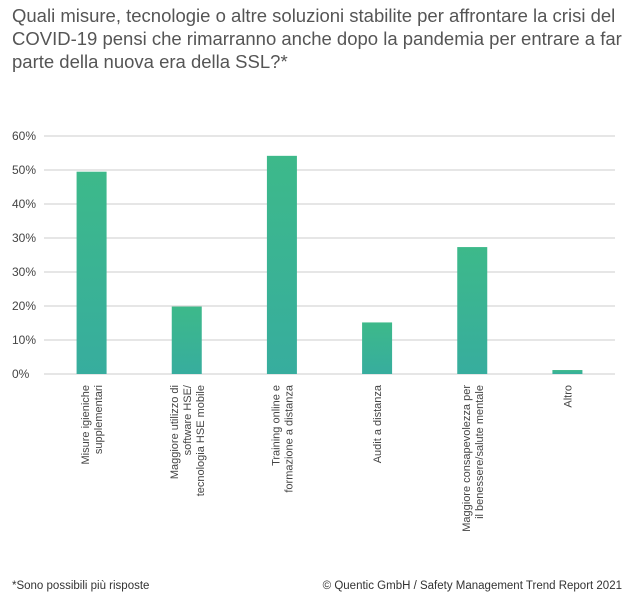 The width and height of the screenshot is (634, 600). I want to click on x-tick-label-line: Maggiore utilizzo di, so click(175, 432).